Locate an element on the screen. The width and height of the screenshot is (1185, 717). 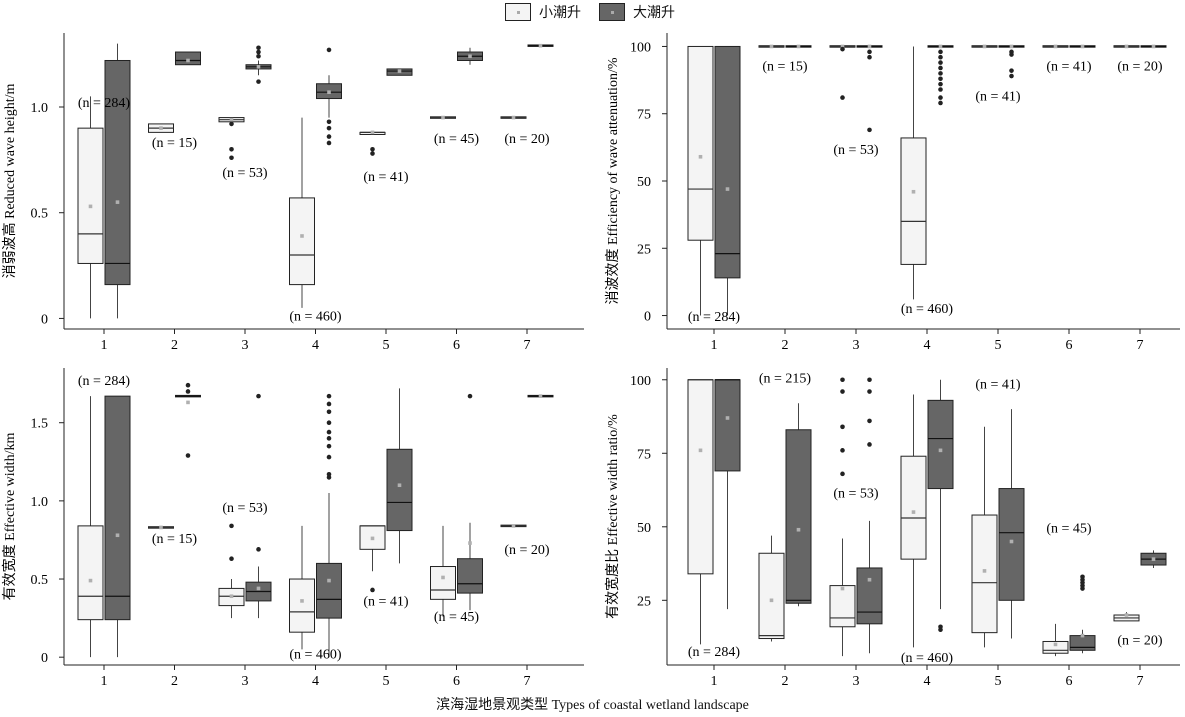
y-axis-title: 消波效度 Efficiency of wave attenuation/% is located at coordinates (613, 180).